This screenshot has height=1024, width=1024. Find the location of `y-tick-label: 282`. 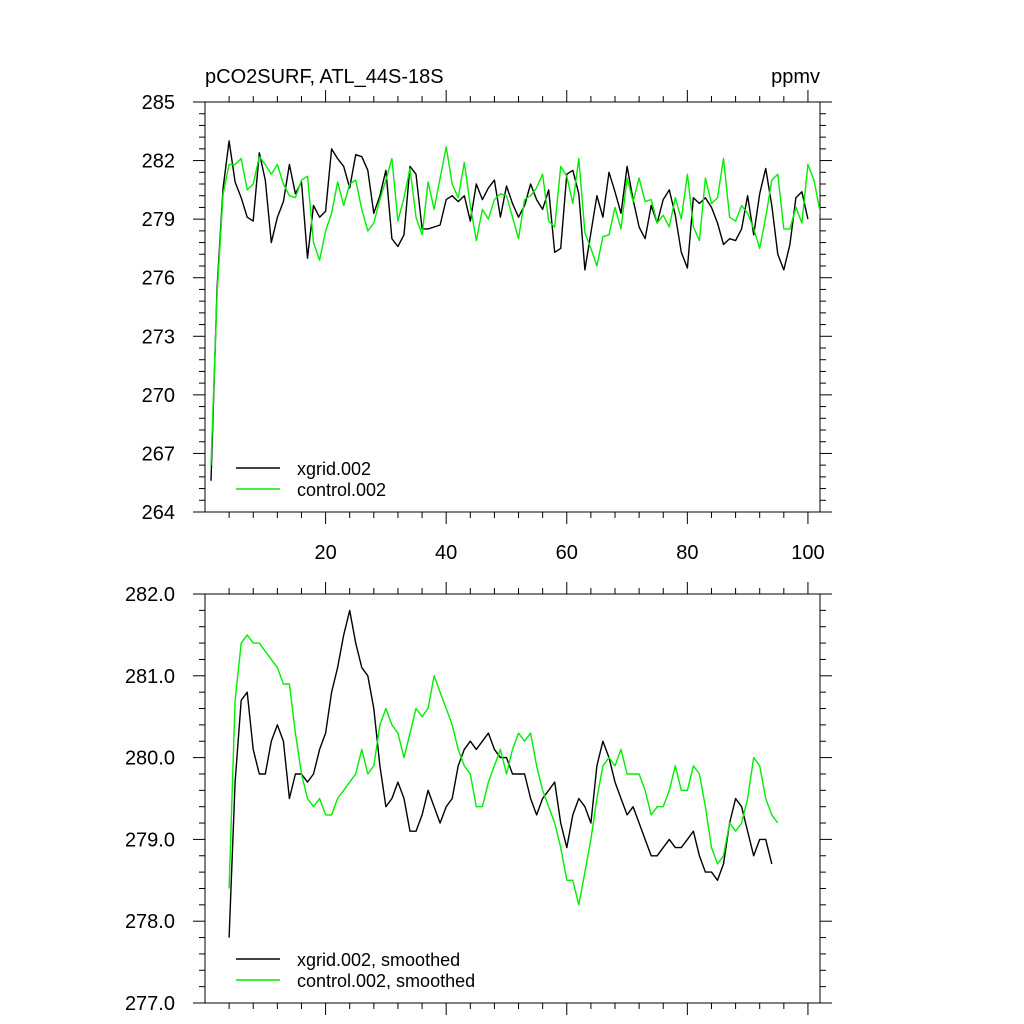

y-tick-label: 282 is located at coordinates (158, 162).